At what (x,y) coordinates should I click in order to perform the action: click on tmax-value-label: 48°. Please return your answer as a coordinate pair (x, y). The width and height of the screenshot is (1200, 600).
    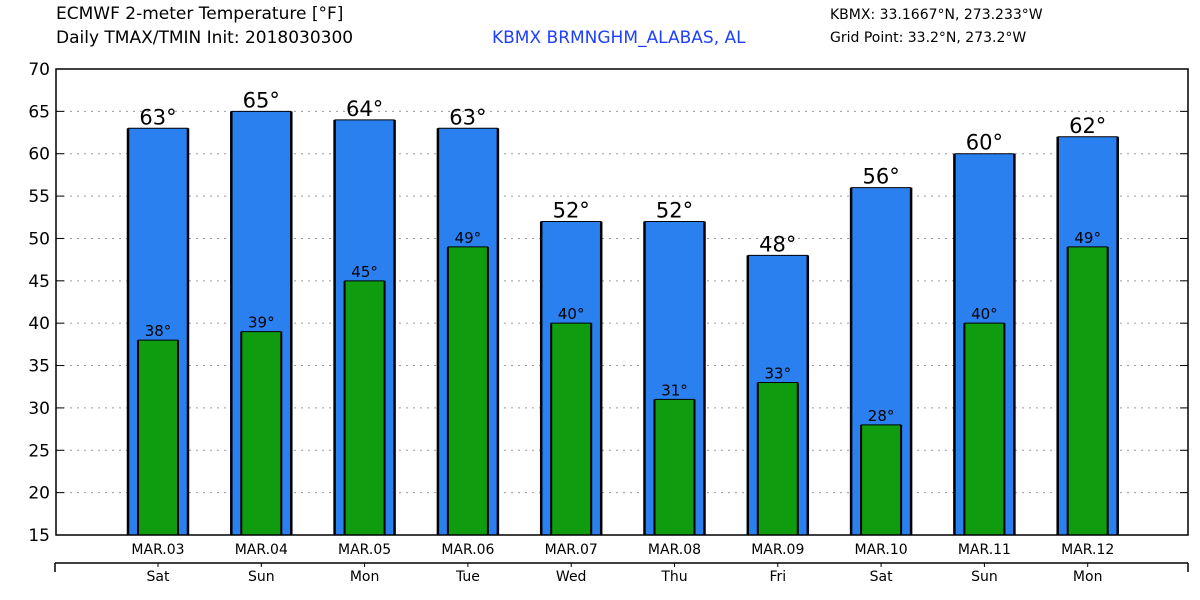
    Looking at the image, I should click on (777, 244).